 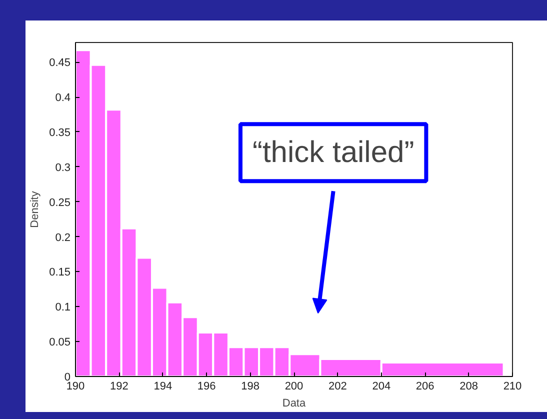 I want to click on annotation: “thick tailed”, so click(x=333, y=153).